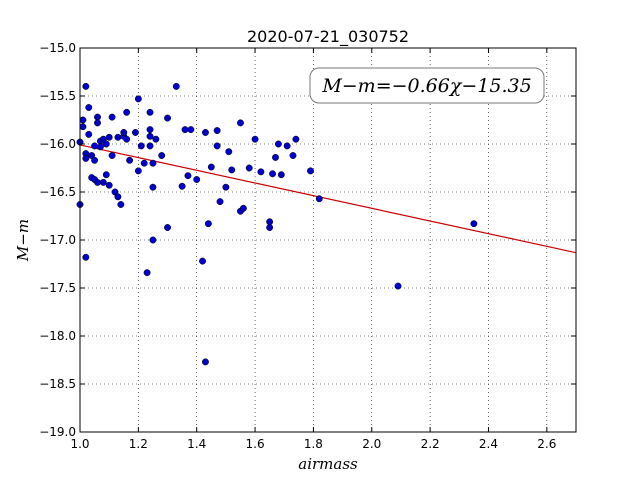 This screenshot has height=480, width=640. I want to click on x-tick-label: 2.6, so click(546, 444).